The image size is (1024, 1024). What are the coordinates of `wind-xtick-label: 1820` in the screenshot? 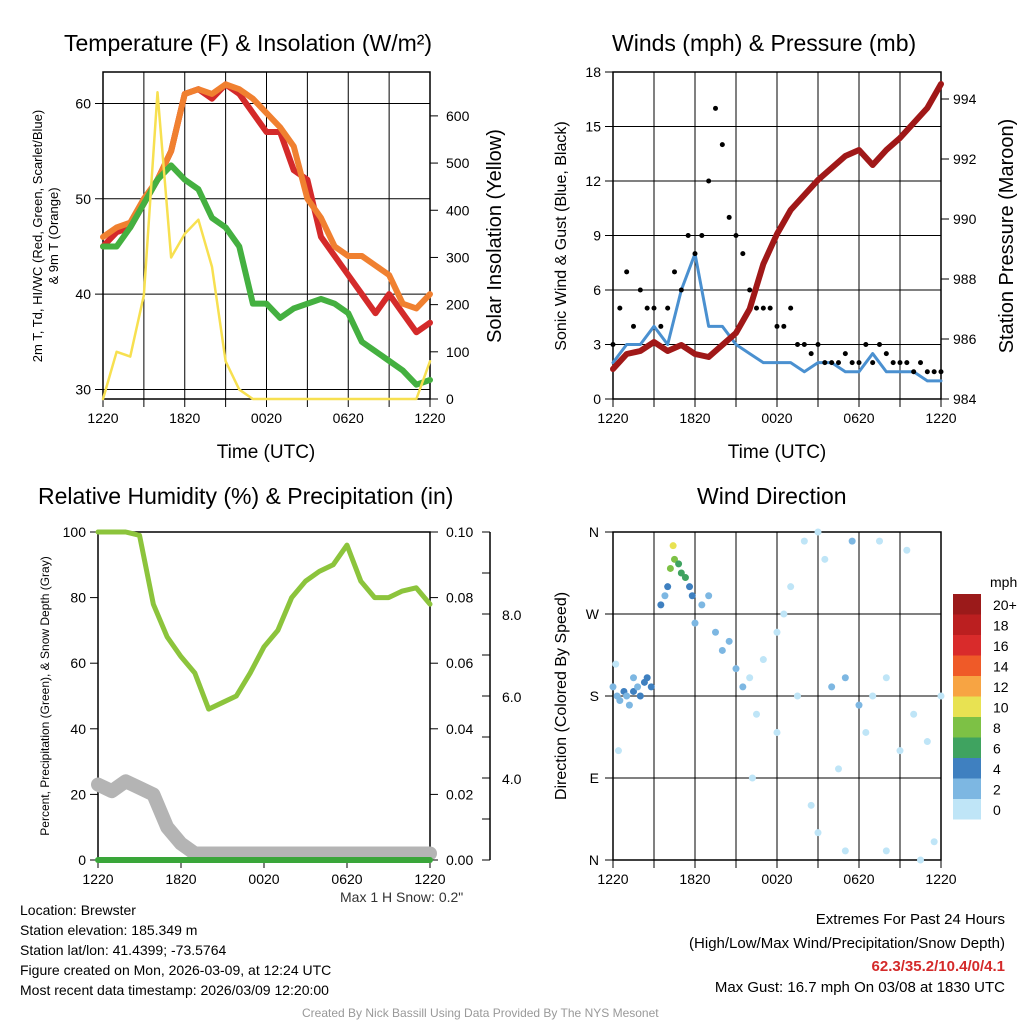 It's located at (694, 418).